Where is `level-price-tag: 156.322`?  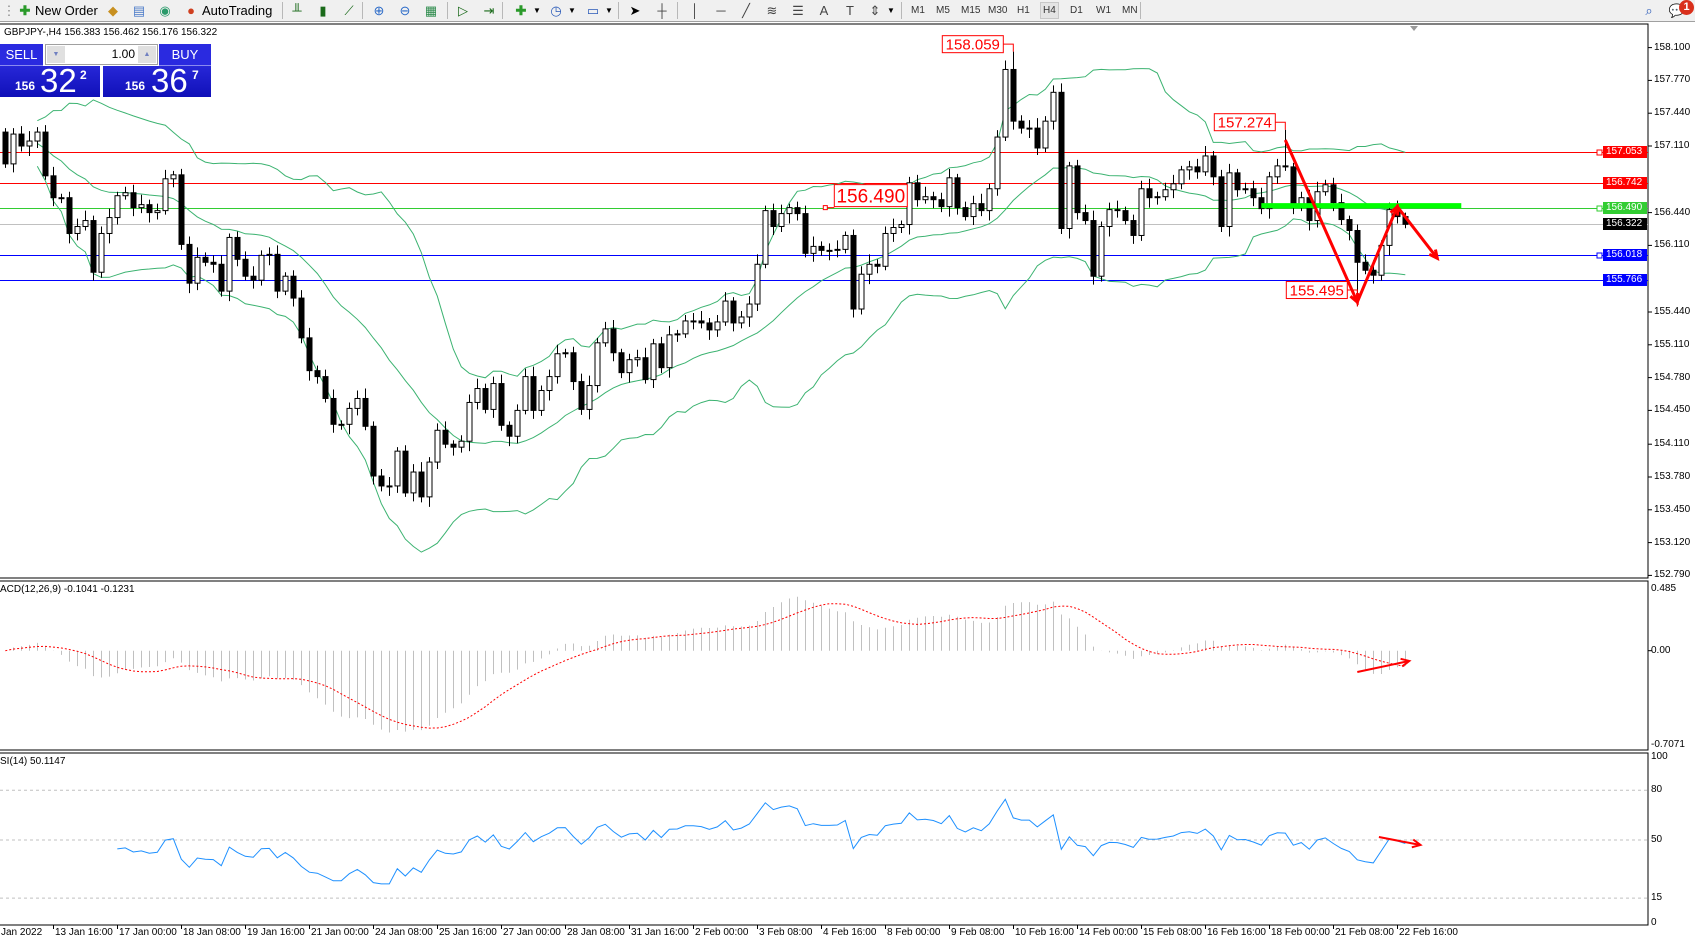
level-price-tag: 156.322 is located at coordinates (1625, 224).